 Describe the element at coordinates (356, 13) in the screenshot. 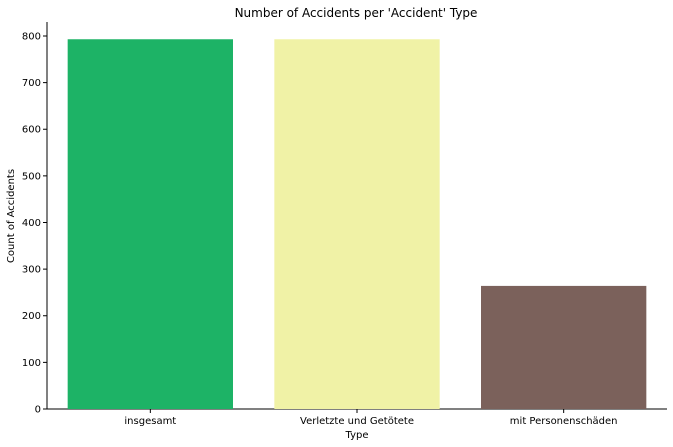

I see `chart-title: Number of Accidents per 'Accident' Type` at that location.